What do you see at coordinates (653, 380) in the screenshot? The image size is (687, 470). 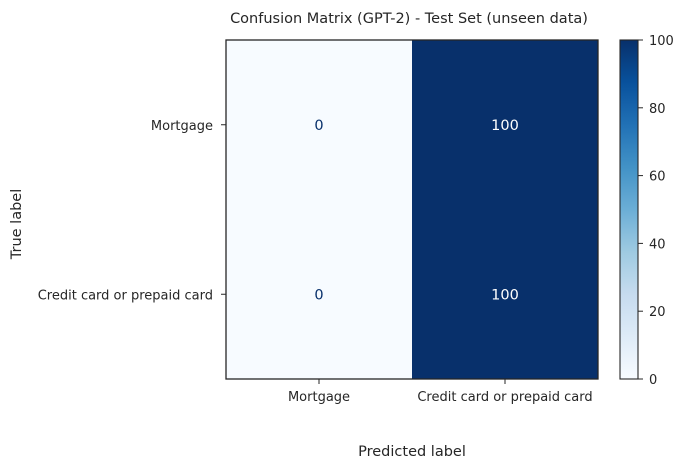 I see `colorbar-tick-label: 0` at bounding box center [653, 380].